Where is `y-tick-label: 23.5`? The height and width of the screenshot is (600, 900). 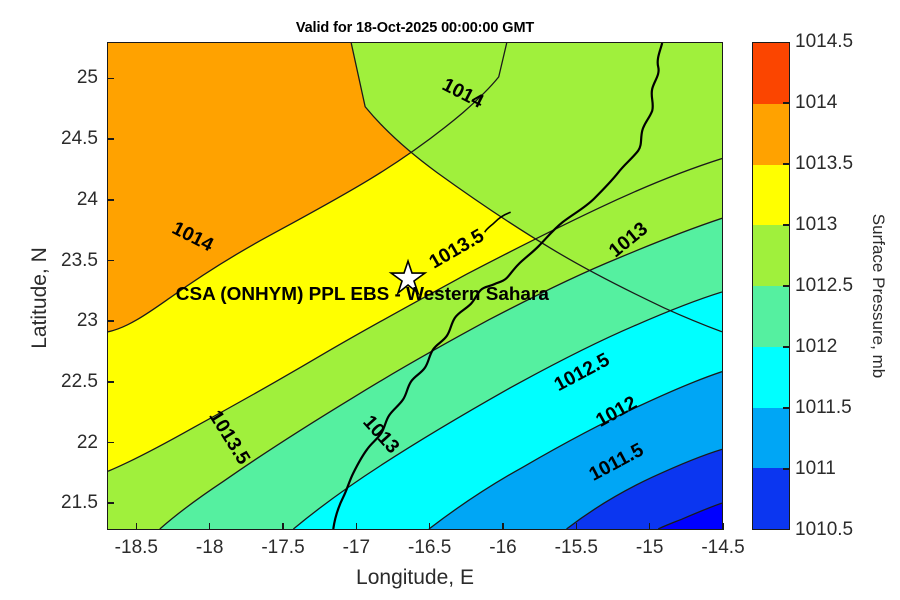
y-tick-label: 23.5 is located at coordinates (79, 260).